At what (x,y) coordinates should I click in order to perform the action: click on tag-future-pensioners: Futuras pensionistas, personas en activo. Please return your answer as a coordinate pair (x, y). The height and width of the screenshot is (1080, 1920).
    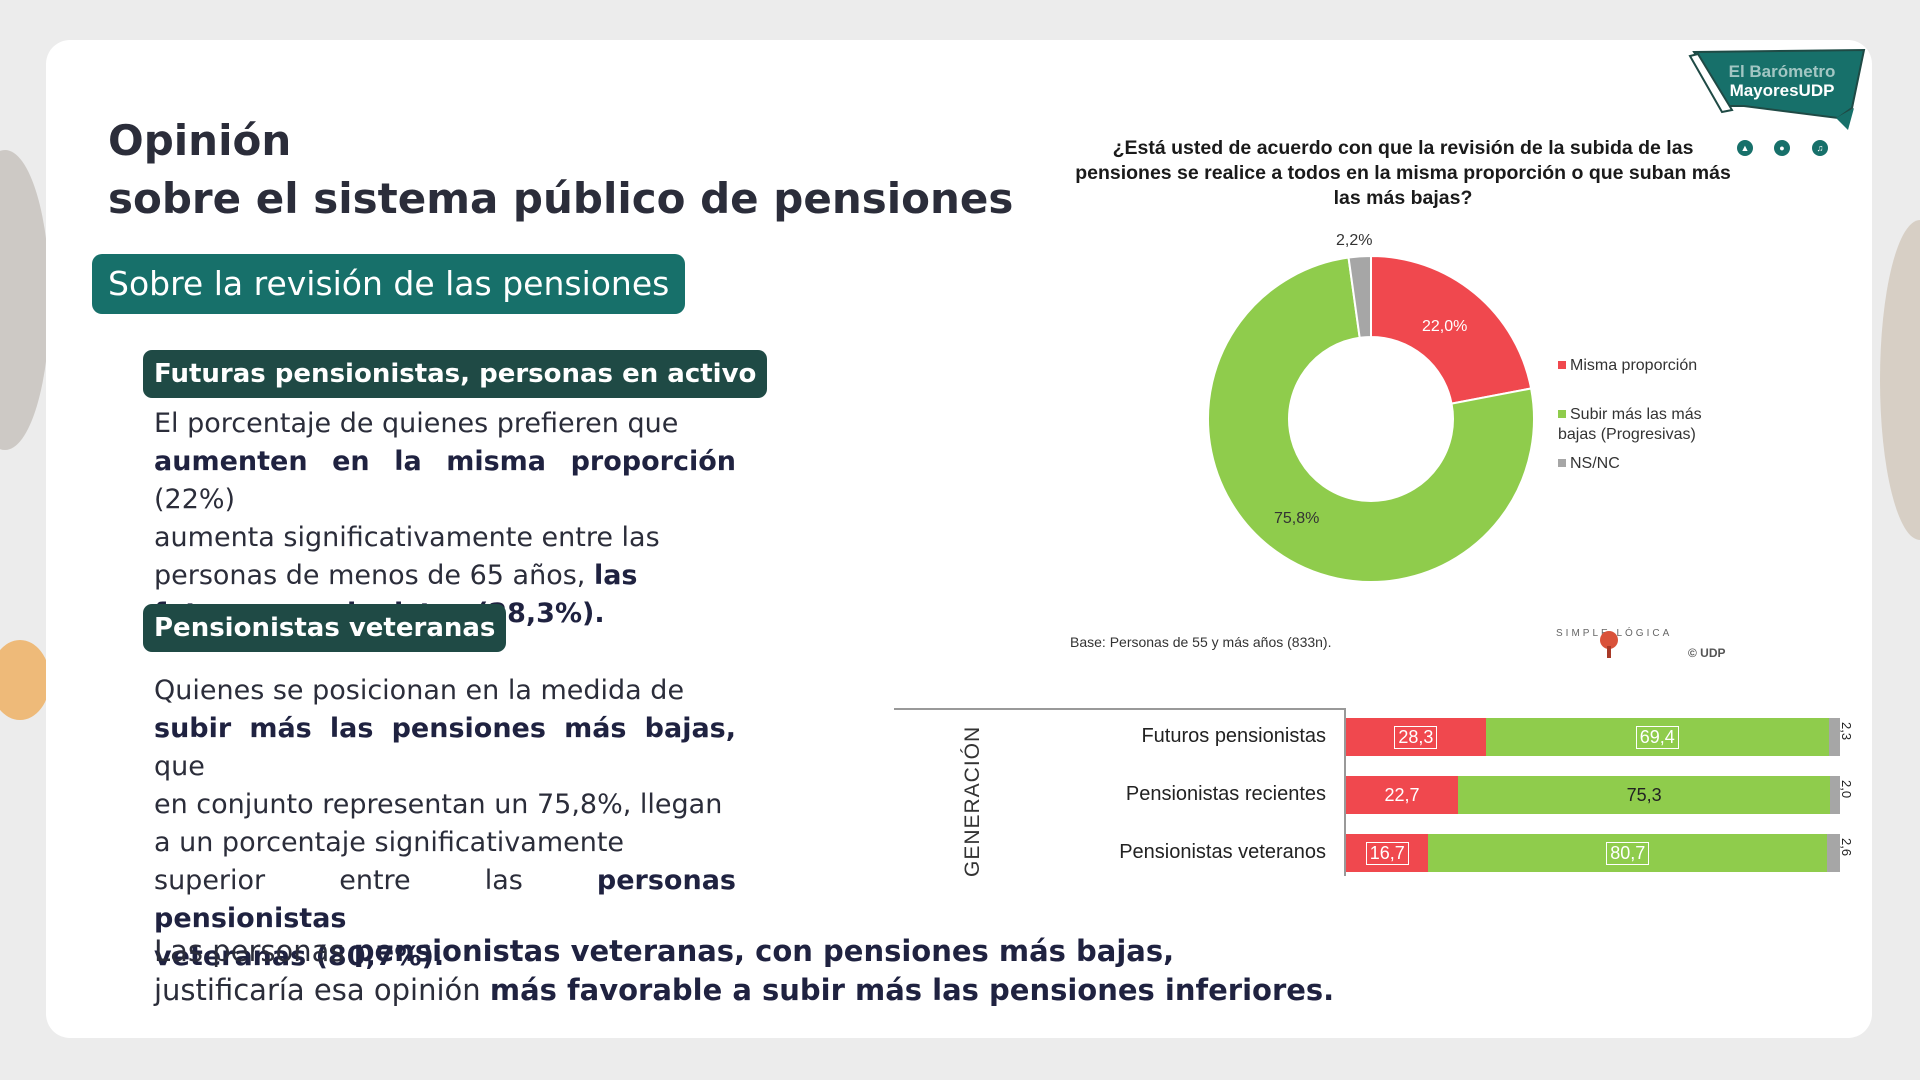
    Looking at the image, I should click on (455, 374).